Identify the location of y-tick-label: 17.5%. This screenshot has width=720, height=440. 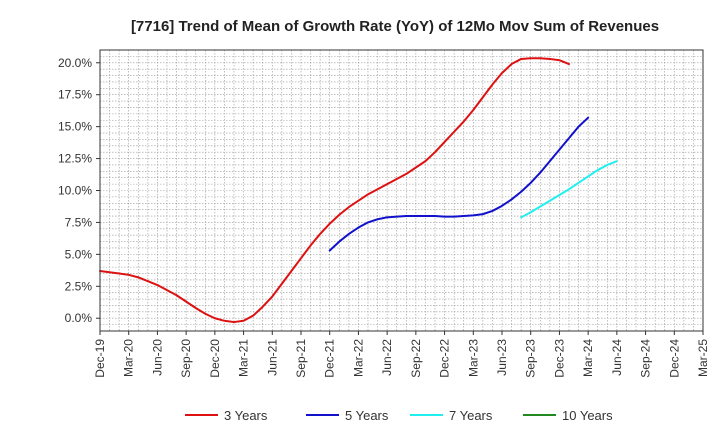
(75, 95).